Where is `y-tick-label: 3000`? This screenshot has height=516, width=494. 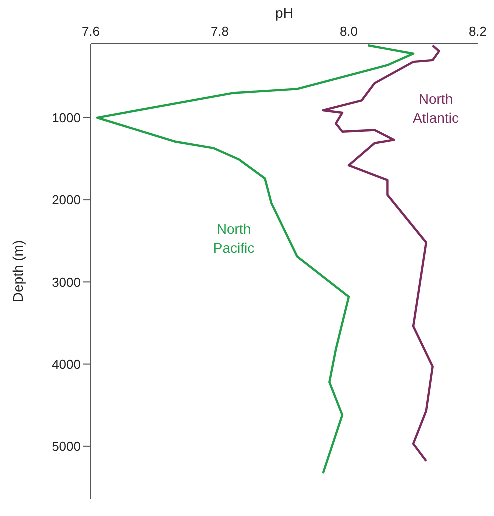 y-tick-label: 3000 is located at coordinates (66, 282).